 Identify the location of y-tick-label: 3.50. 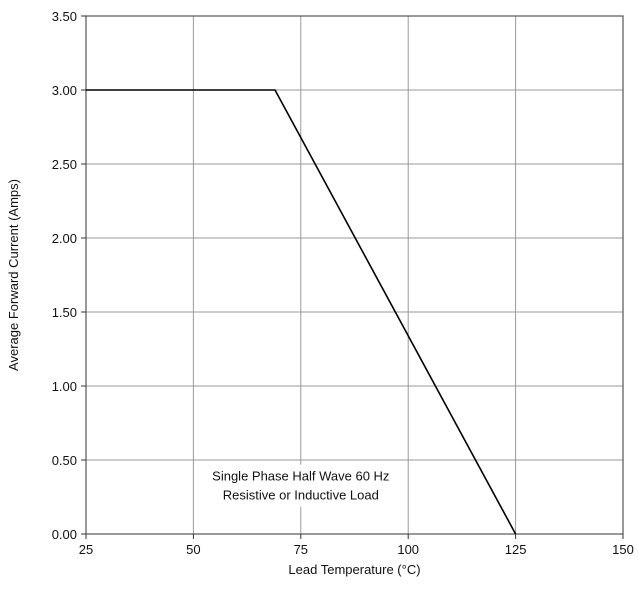
(64, 16).